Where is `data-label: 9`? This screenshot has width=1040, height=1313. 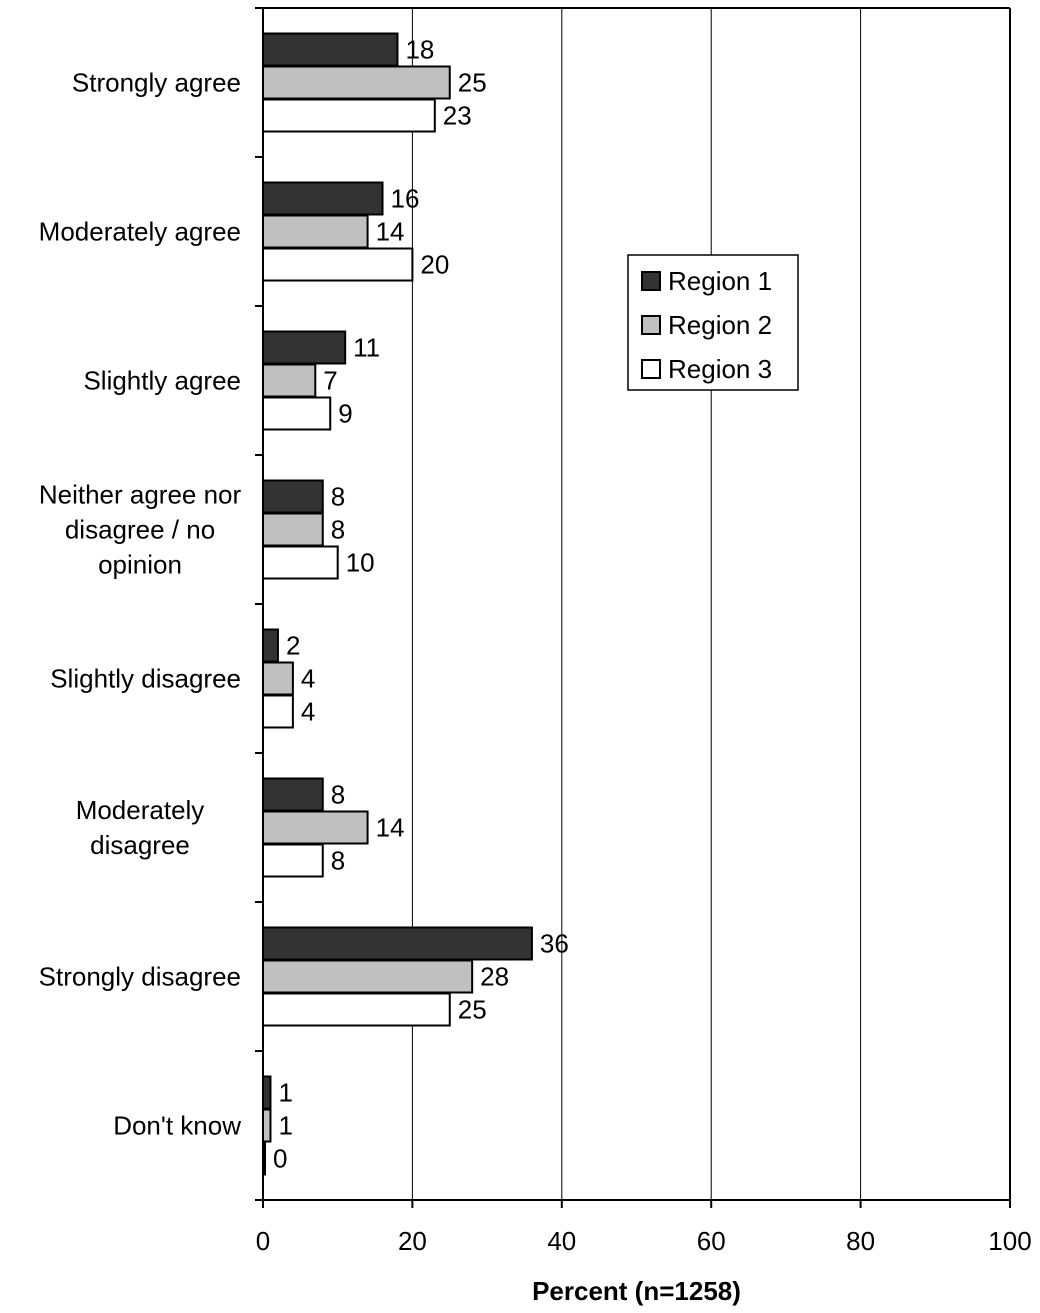 data-label: 9 is located at coordinates (345, 414).